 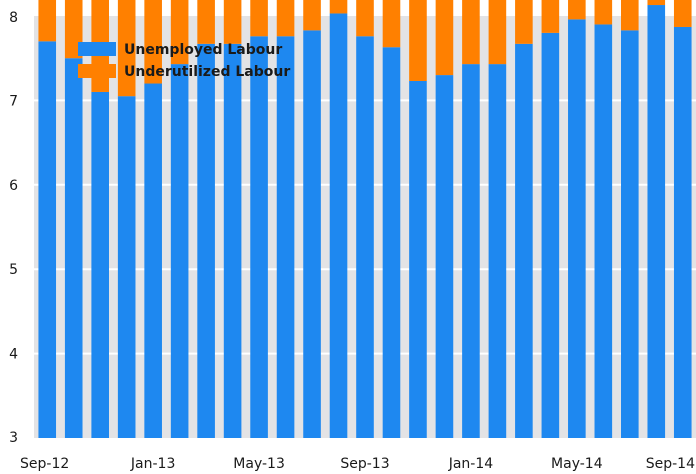 I want to click on legend-swatch-unemployed, so click(x=97, y=49).